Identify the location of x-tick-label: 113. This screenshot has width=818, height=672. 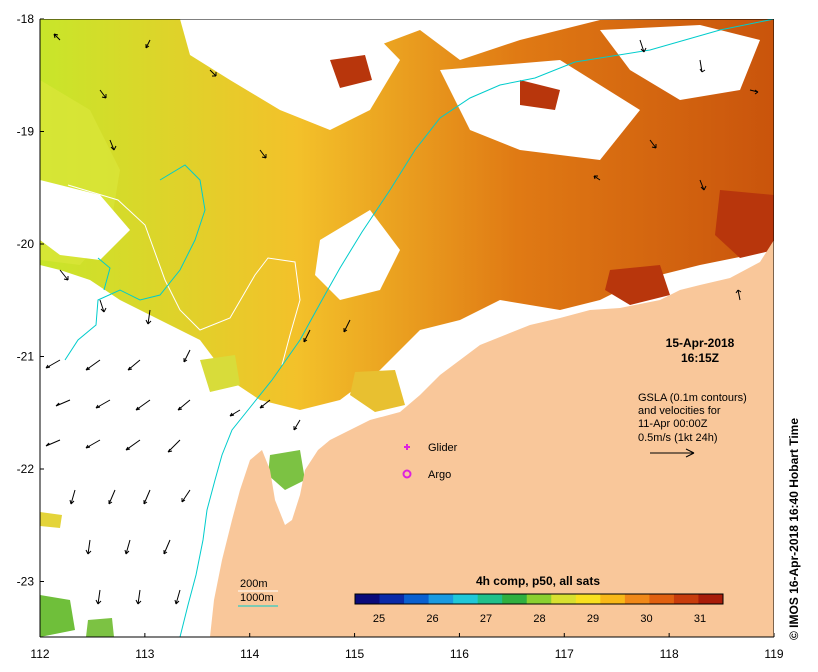
(144, 654).